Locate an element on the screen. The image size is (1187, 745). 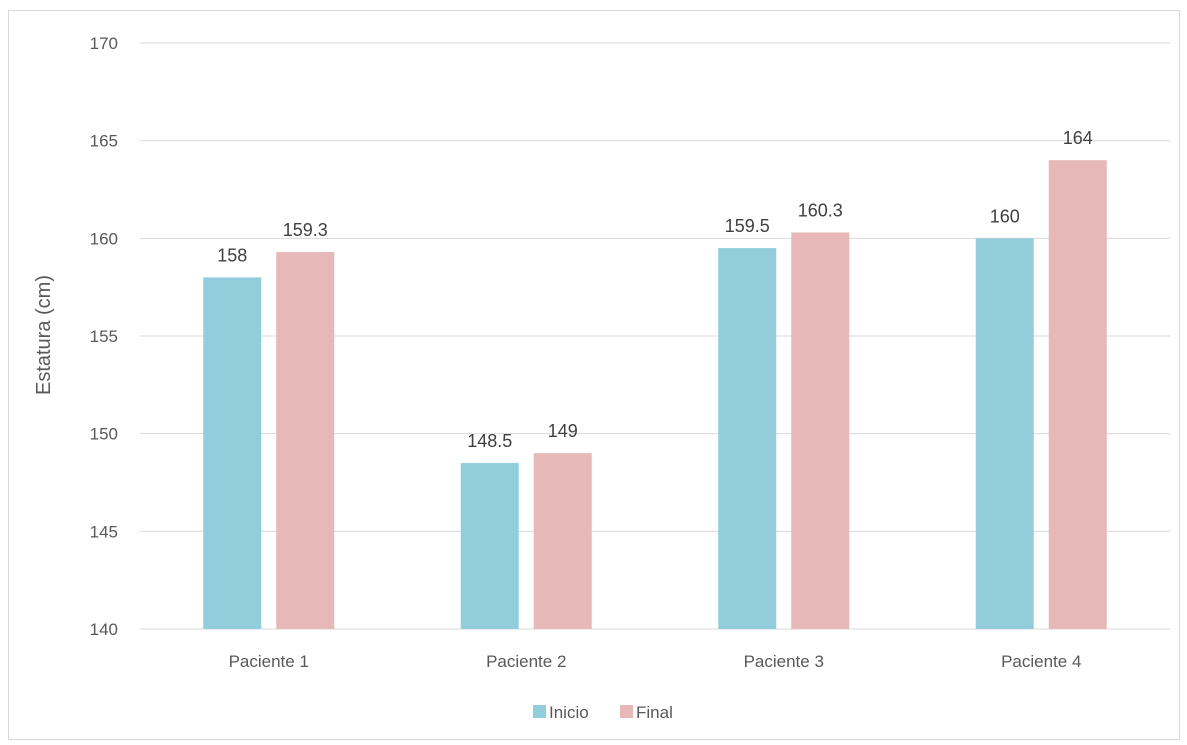
data-label: 159.5 is located at coordinates (747, 226).